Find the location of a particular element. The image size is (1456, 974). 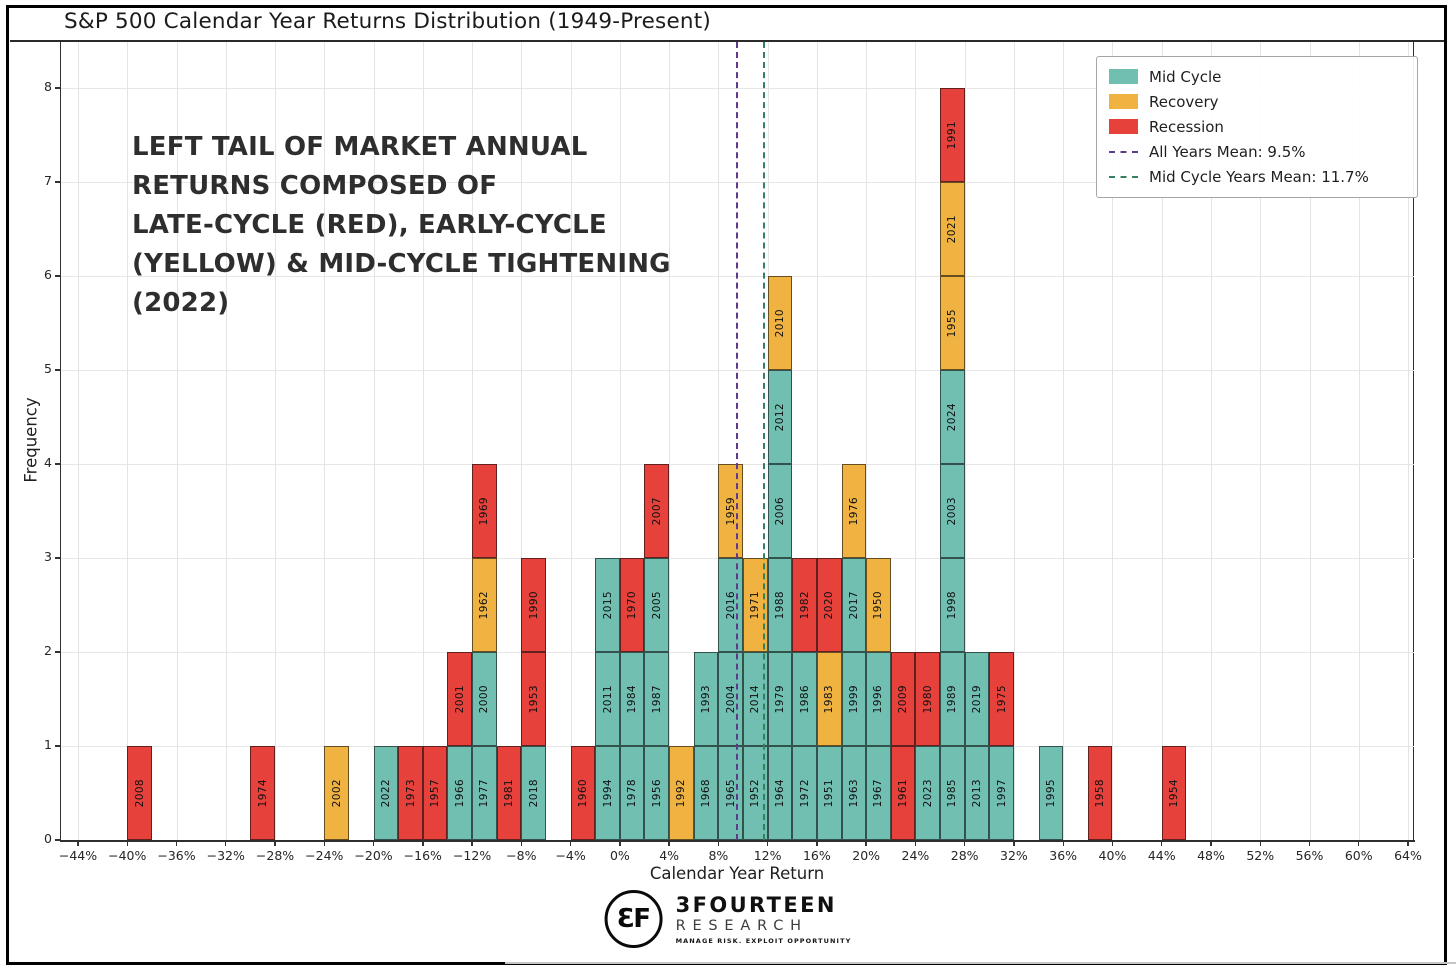

year-label: 1953 is located at coordinates (533, 699).